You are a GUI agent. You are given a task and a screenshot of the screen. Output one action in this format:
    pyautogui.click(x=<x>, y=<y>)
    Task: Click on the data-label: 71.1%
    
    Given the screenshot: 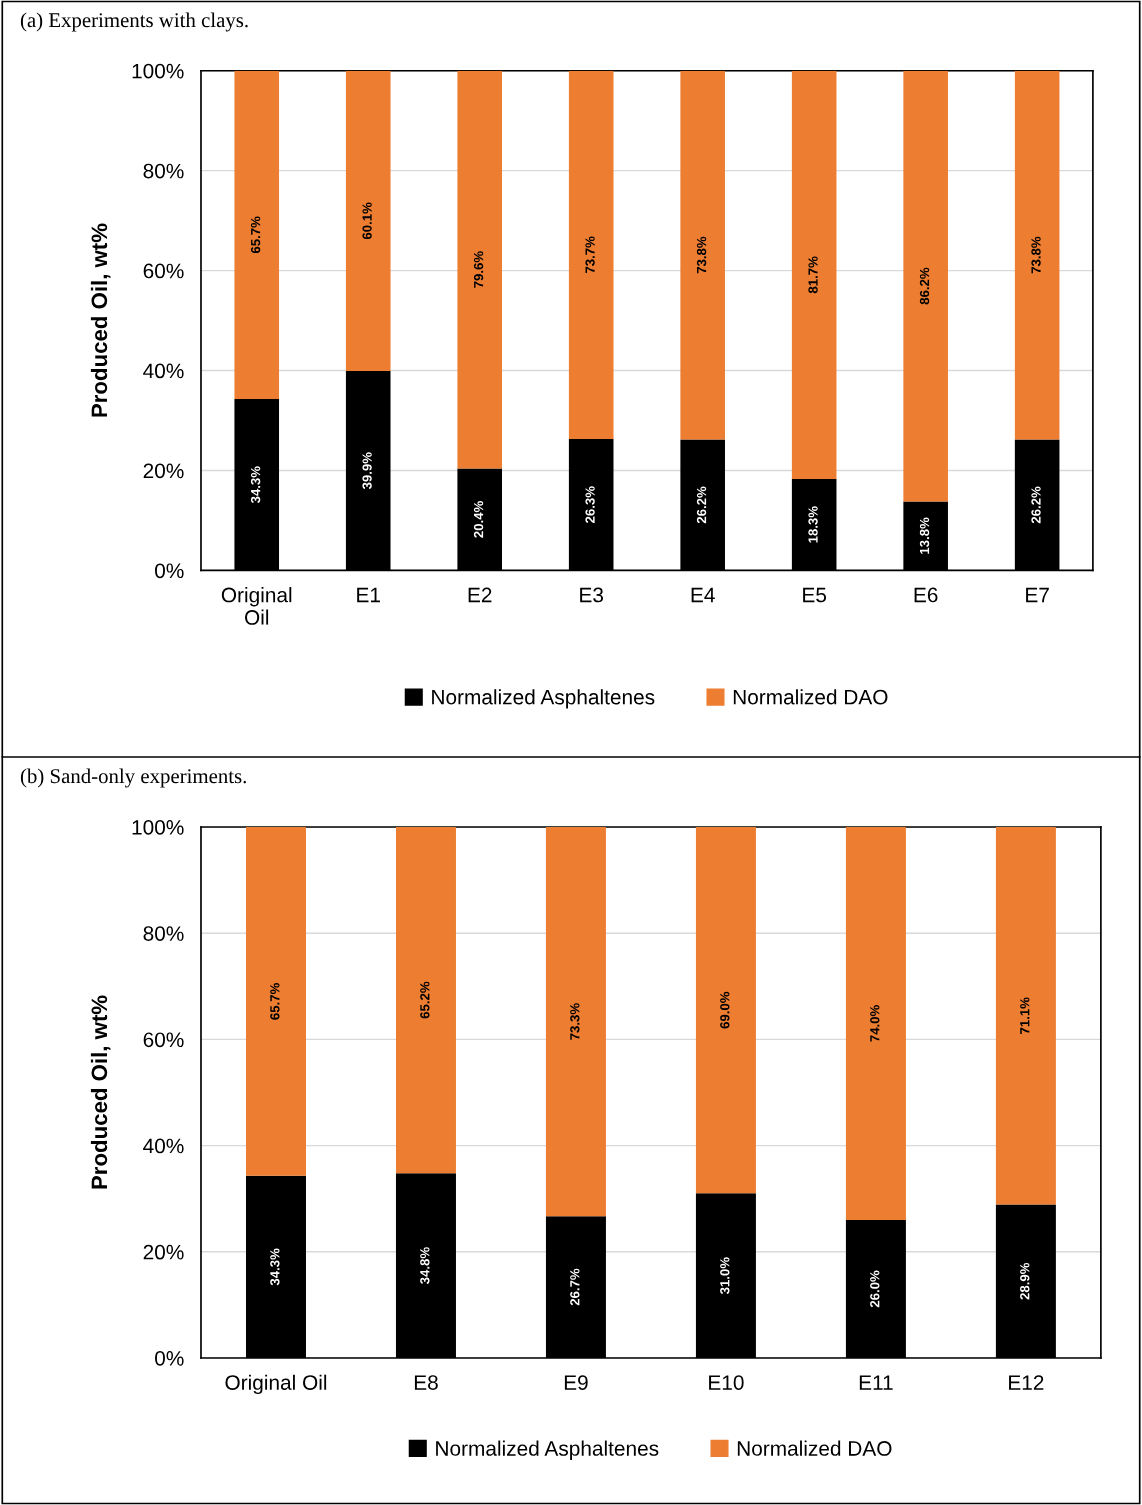 What is the action you would take?
    pyautogui.click(x=1025, y=1015)
    